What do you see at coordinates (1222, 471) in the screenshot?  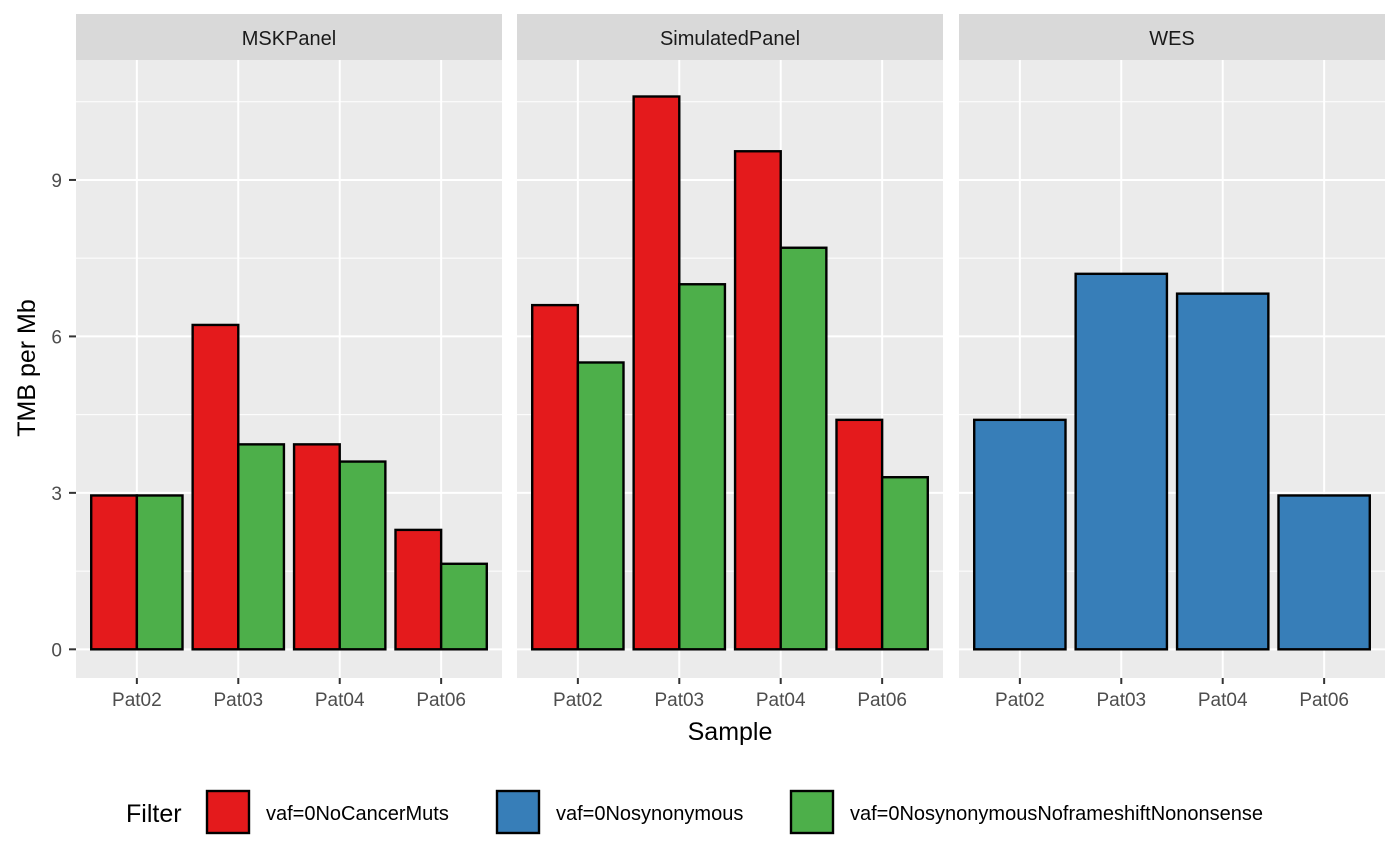 I see `bar-wes-pat04` at bounding box center [1222, 471].